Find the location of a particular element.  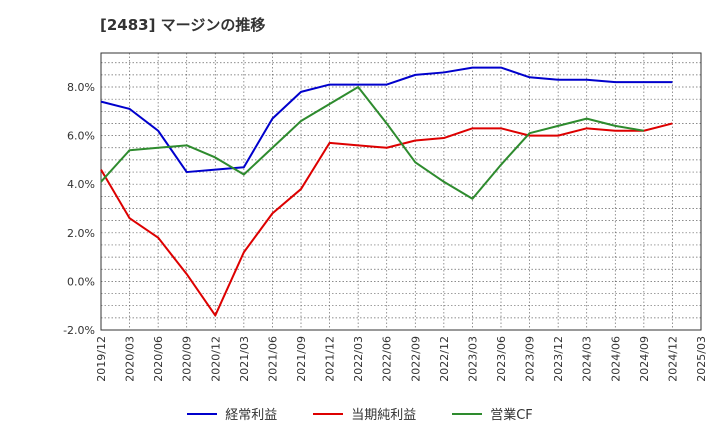

x-tick-label: 2023/12 is located at coordinates (558, 359).